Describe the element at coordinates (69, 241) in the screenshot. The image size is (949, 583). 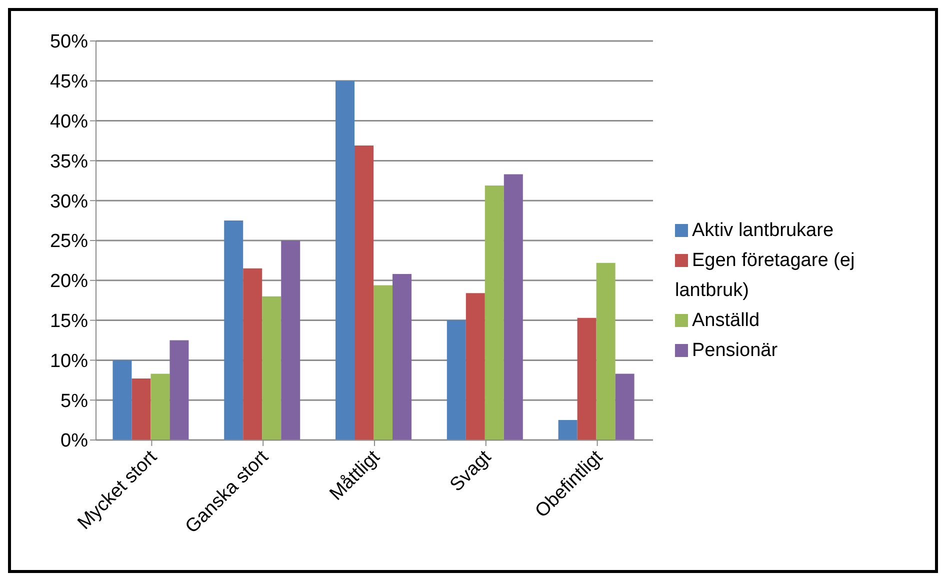
I see `y-tick-label: 25%` at that location.